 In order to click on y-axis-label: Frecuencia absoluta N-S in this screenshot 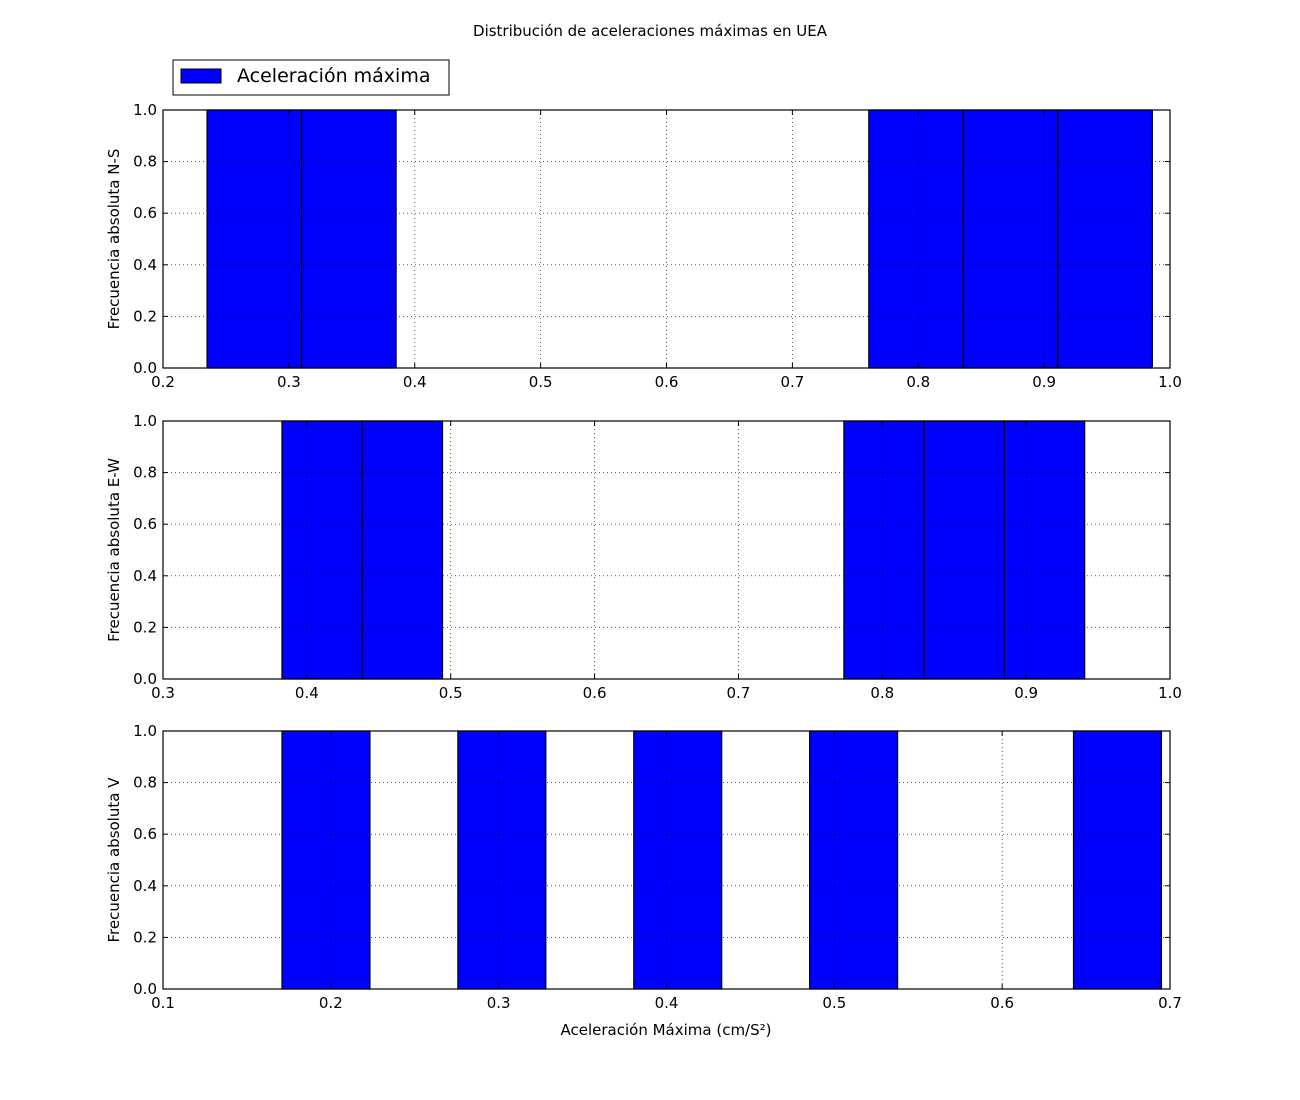, I will do `click(114, 239)`.